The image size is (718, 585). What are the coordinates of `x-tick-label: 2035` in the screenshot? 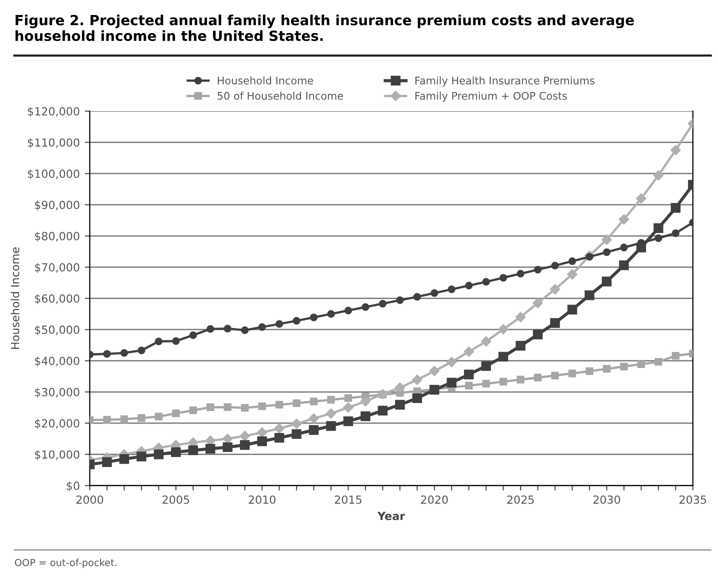 It's located at (693, 499).